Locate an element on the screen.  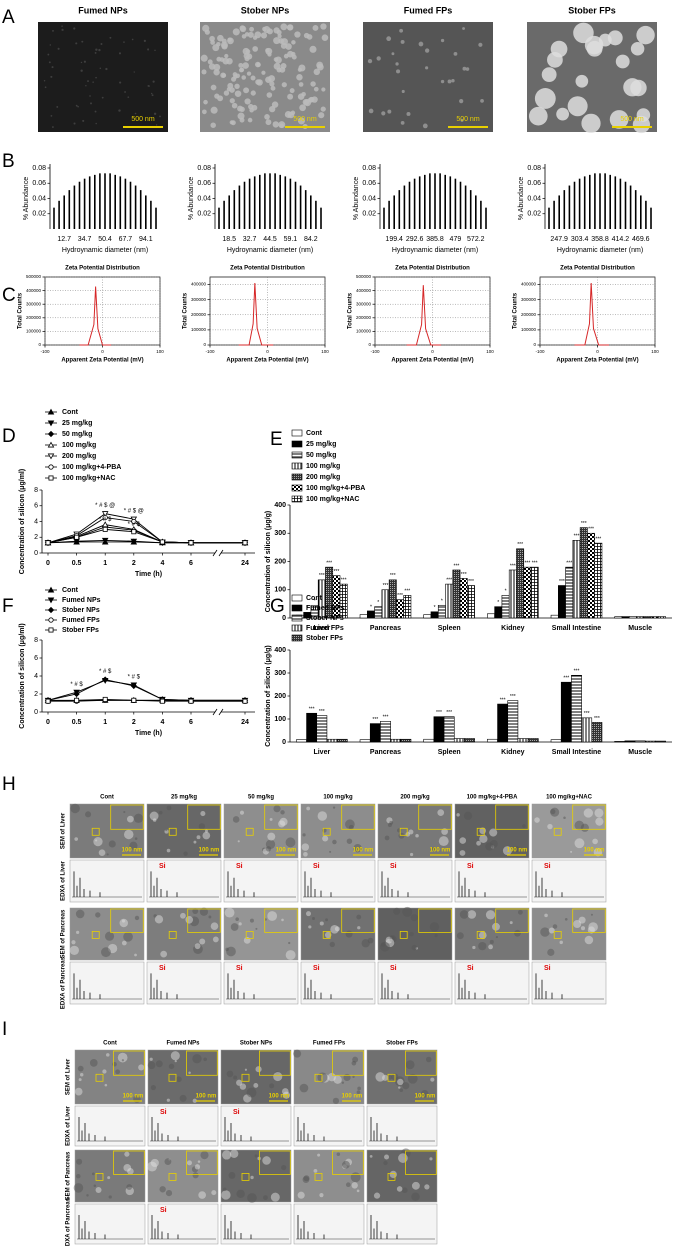
x-tick-label: 0 is located at coordinates (432, 351).